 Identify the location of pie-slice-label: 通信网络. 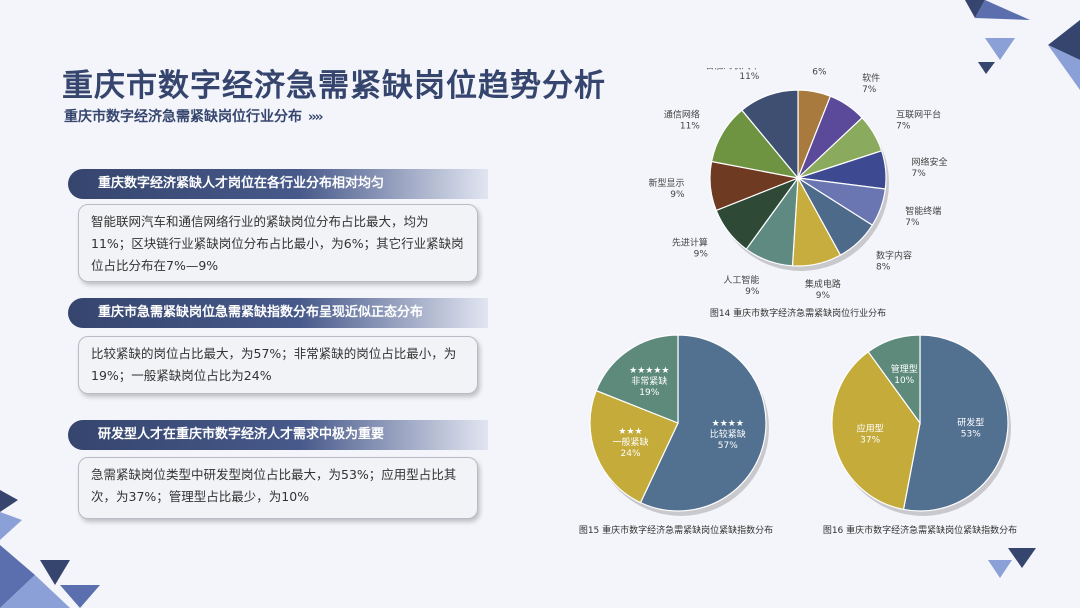
(682, 114).